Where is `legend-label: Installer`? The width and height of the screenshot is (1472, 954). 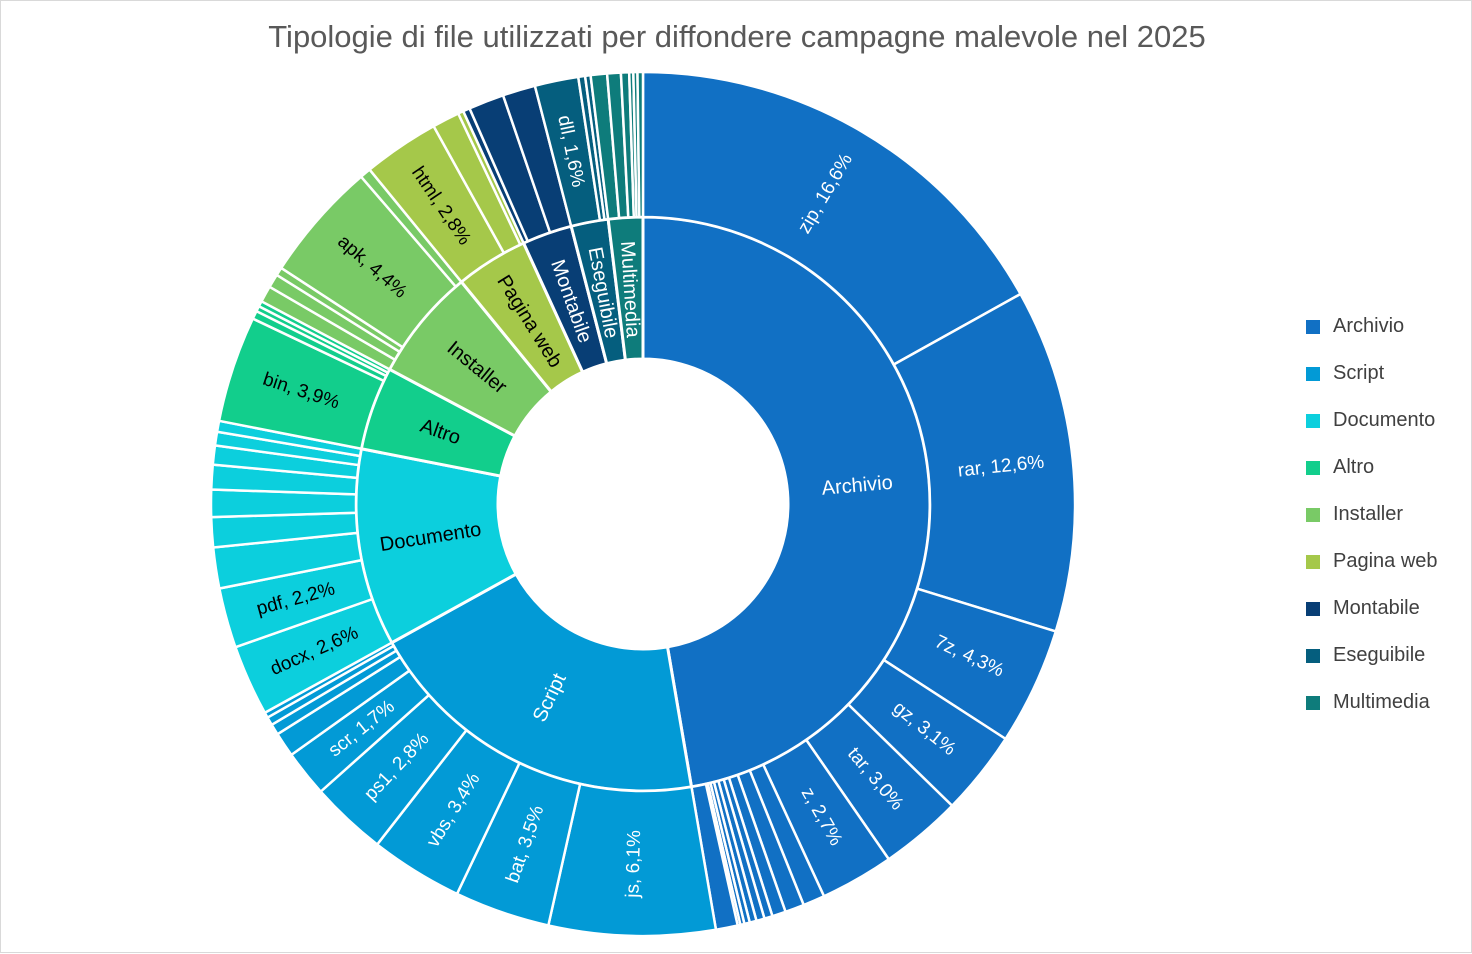
legend-label: Installer is located at coordinates (1368, 514).